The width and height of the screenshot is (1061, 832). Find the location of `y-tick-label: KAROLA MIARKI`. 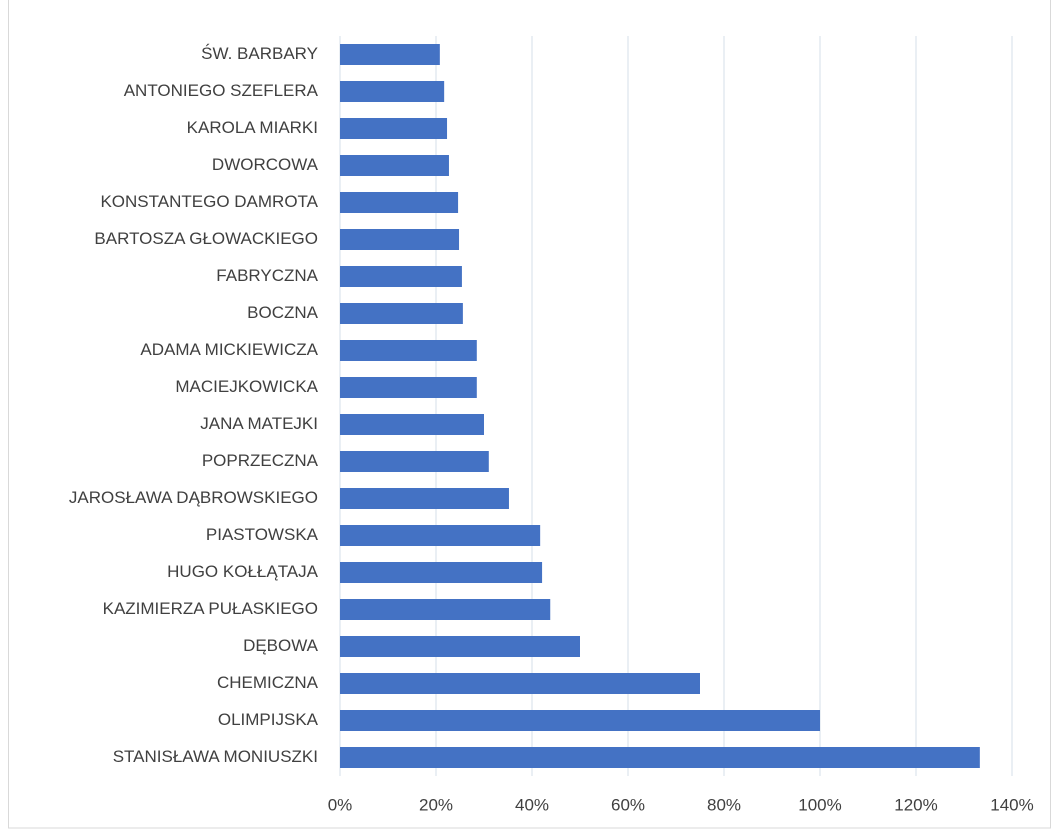

y-tick-label: KAROLA MIARKI is located at coordinates (252, 127).